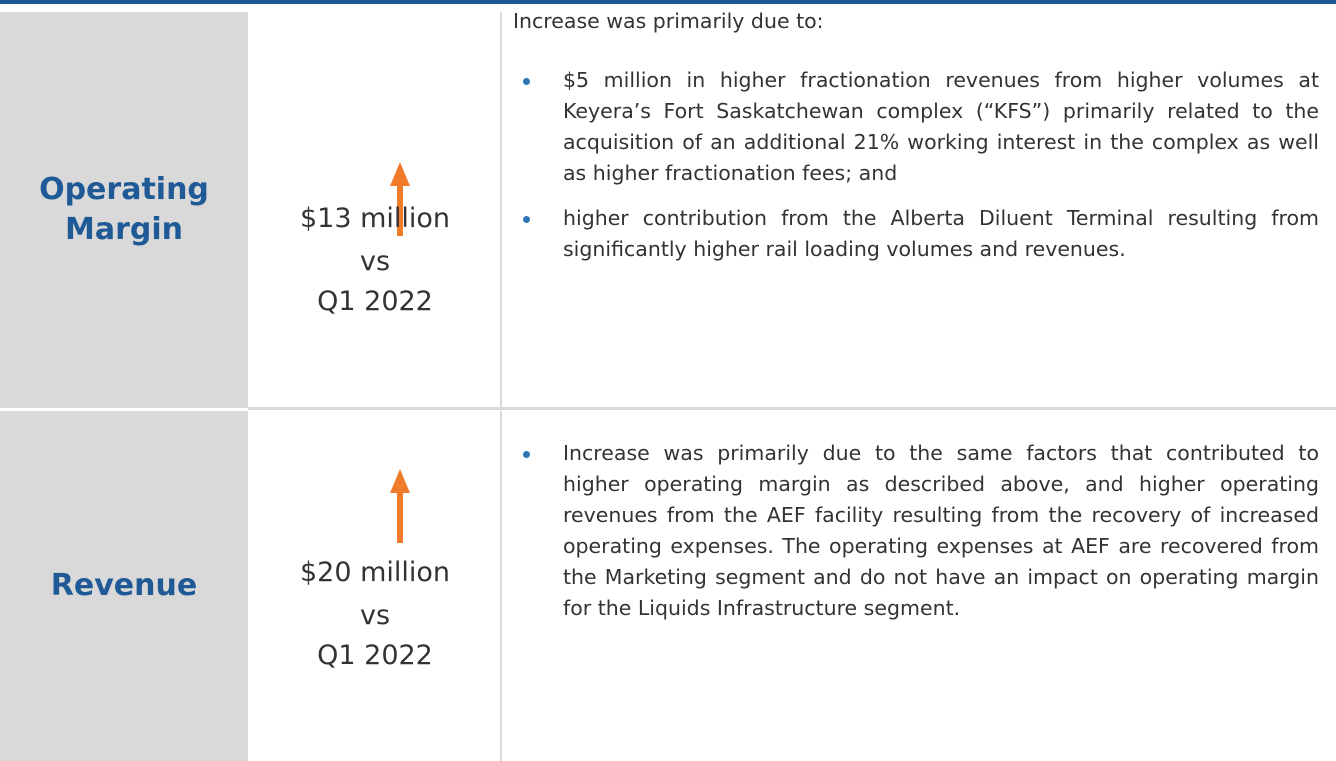 The height and width of the screenshot is (761, 1336). What do you see at coordinates (375, 218) in the screenshot?
I see `change-value: $13 million` at bounding box center [375, 218].